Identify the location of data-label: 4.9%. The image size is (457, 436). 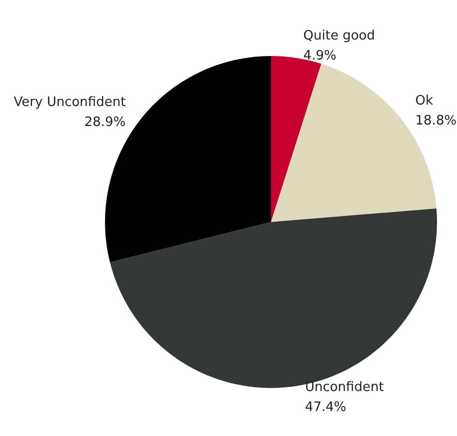
(319, 56).